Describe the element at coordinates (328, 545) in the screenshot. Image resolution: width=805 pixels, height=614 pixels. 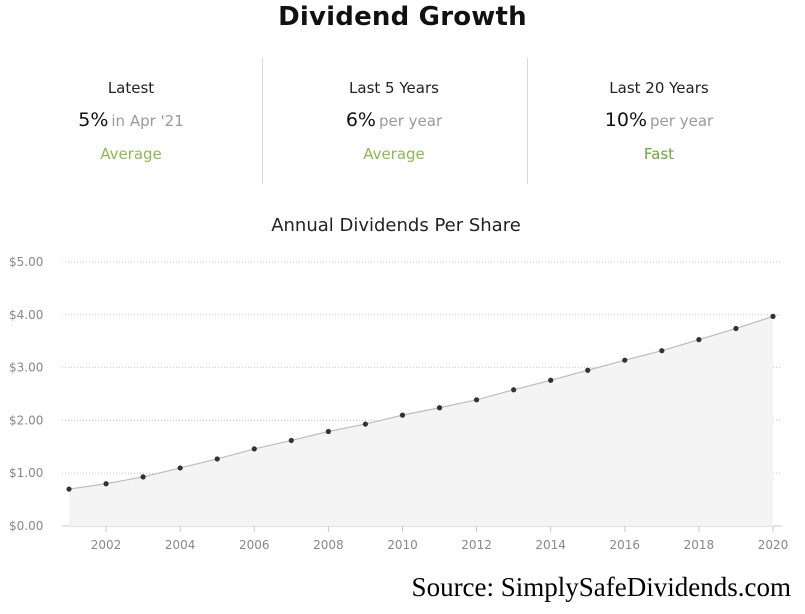
I see `x-tick-label: 2008` at that location.